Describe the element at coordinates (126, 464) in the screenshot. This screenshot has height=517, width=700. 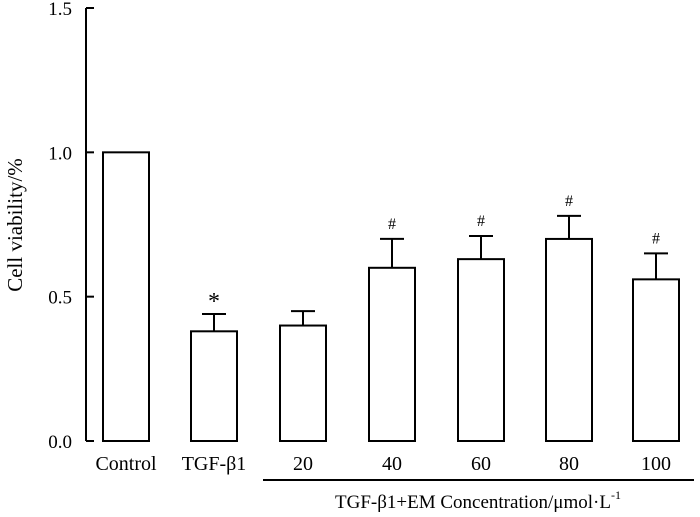
I see `x-tick-label: Control` at that location.